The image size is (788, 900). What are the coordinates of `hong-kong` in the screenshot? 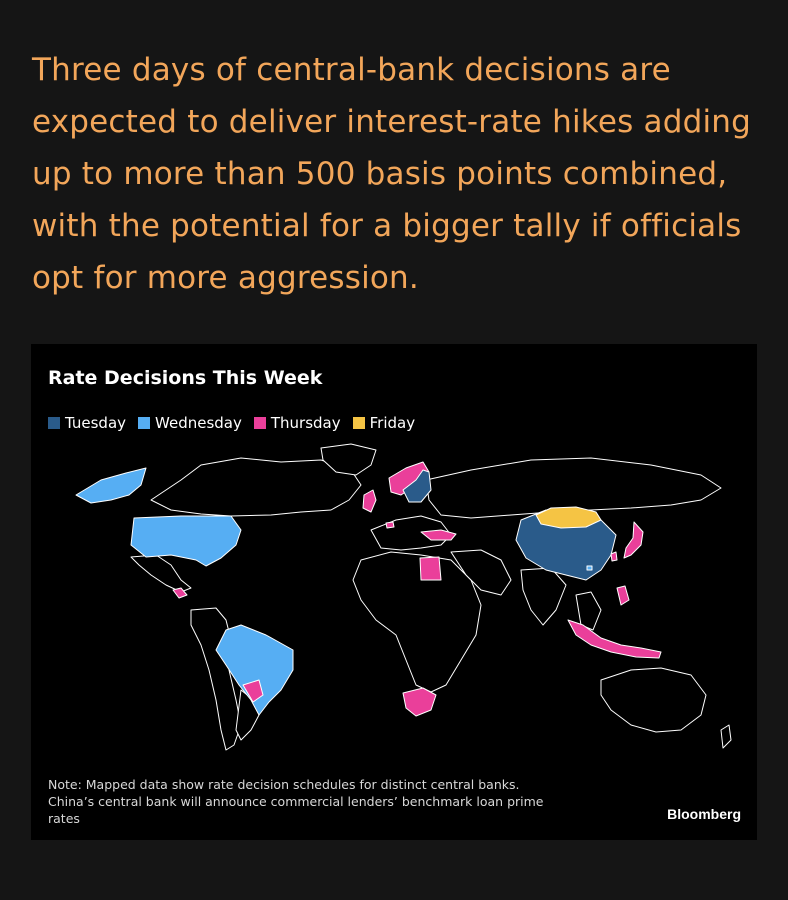 It's located at (589, 568).